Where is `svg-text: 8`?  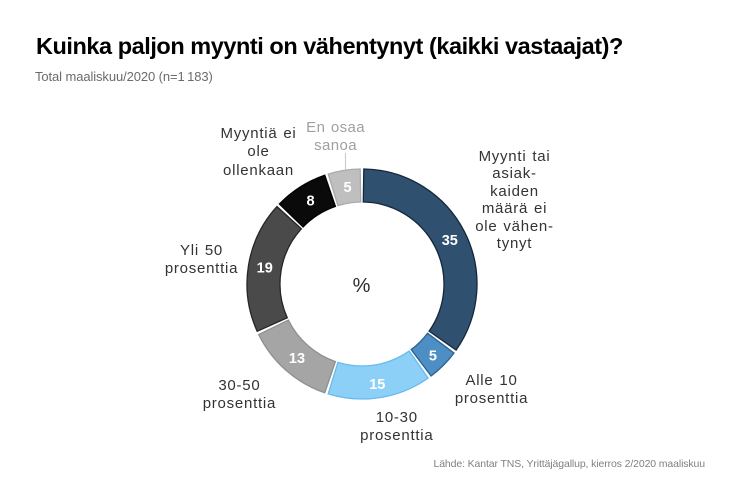 svg-text: 8 is located at coordinates (310, 202).